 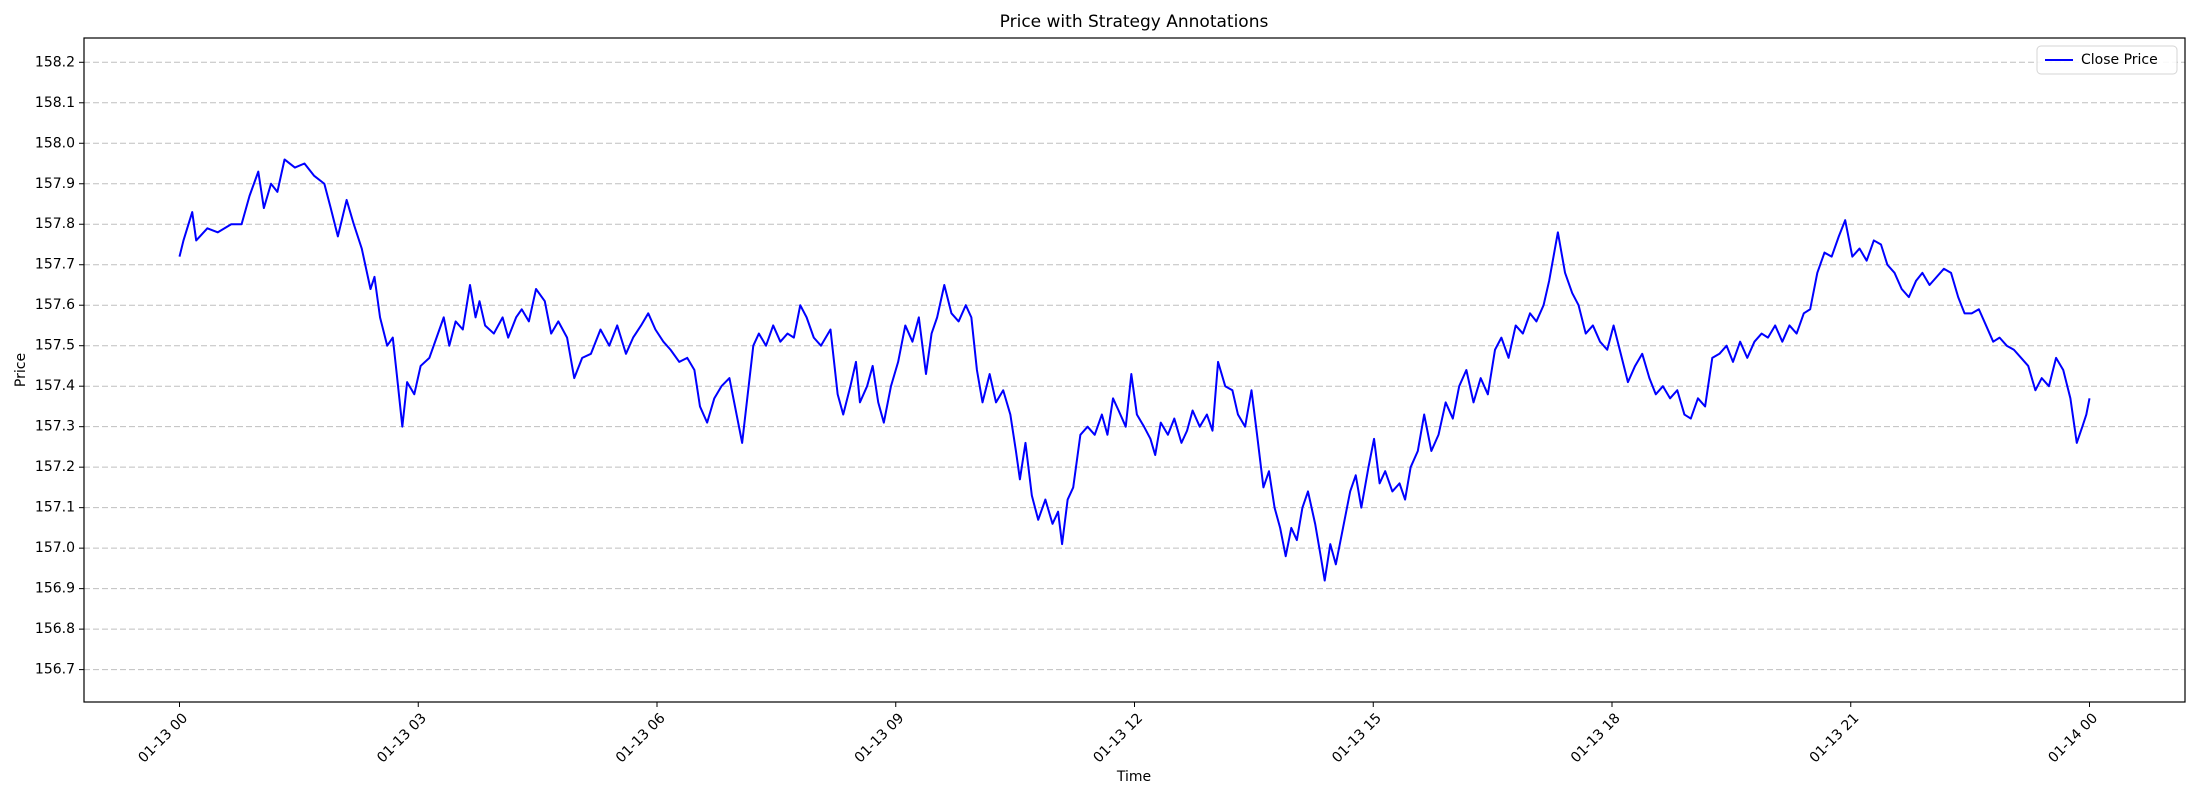 I want to click on chart-title: Price with Strategy Annotations, so click(x=1134, y=22).